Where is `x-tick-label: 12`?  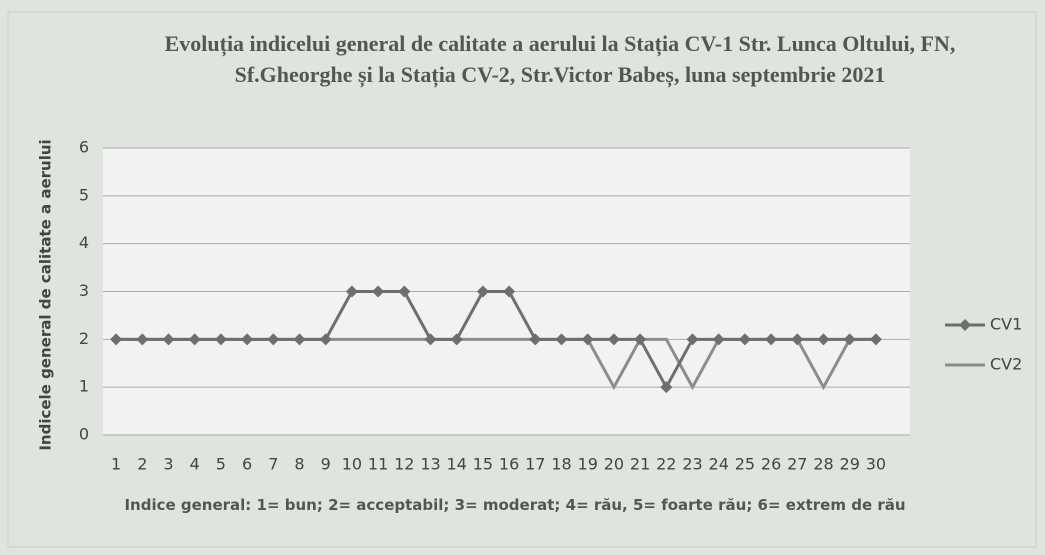
x-tick-label: 12 is located at coordinates (404, 464).